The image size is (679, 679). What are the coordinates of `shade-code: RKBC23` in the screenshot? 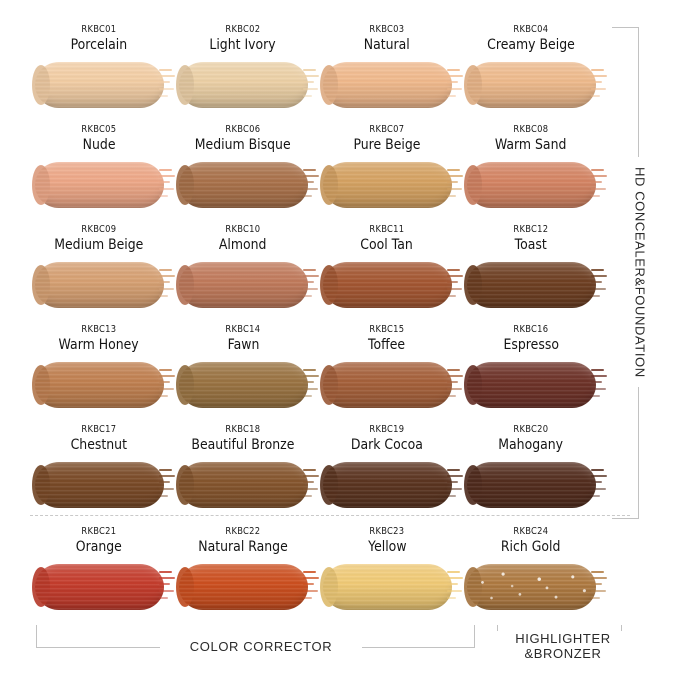 It's located at (387, 531).